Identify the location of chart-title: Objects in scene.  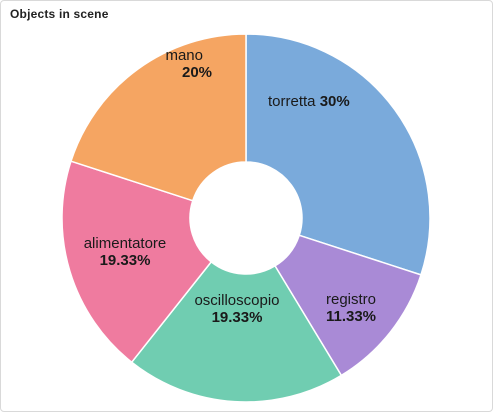
(59, 14).